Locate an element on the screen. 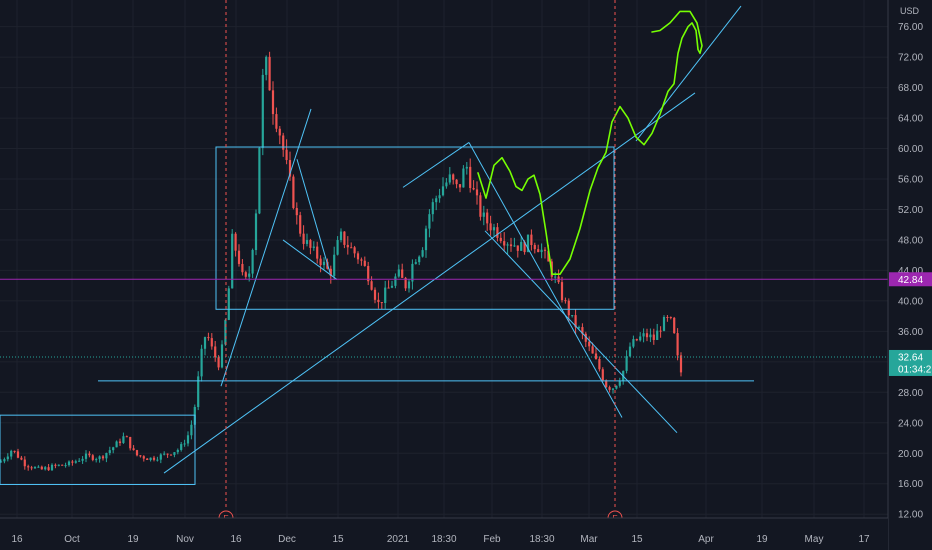 The height and width of the screenshot is (550, 932). price-tick-label: 20.00 is located at coordinates (910, 454).